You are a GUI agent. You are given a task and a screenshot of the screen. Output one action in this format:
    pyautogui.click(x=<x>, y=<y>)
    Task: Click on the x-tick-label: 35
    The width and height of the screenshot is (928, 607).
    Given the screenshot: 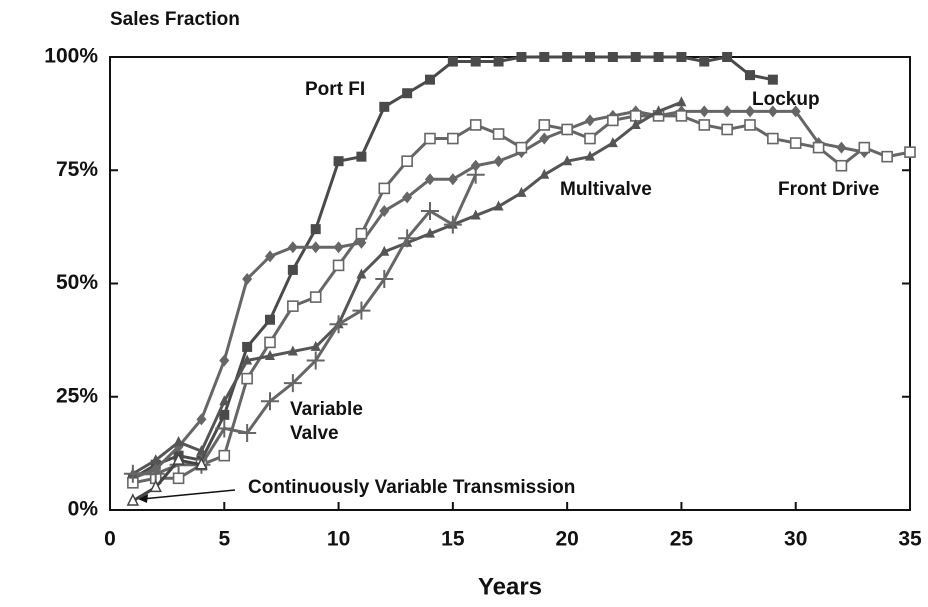 What is the action you would take?
    pyautogui.click(x=910, y=539)
    